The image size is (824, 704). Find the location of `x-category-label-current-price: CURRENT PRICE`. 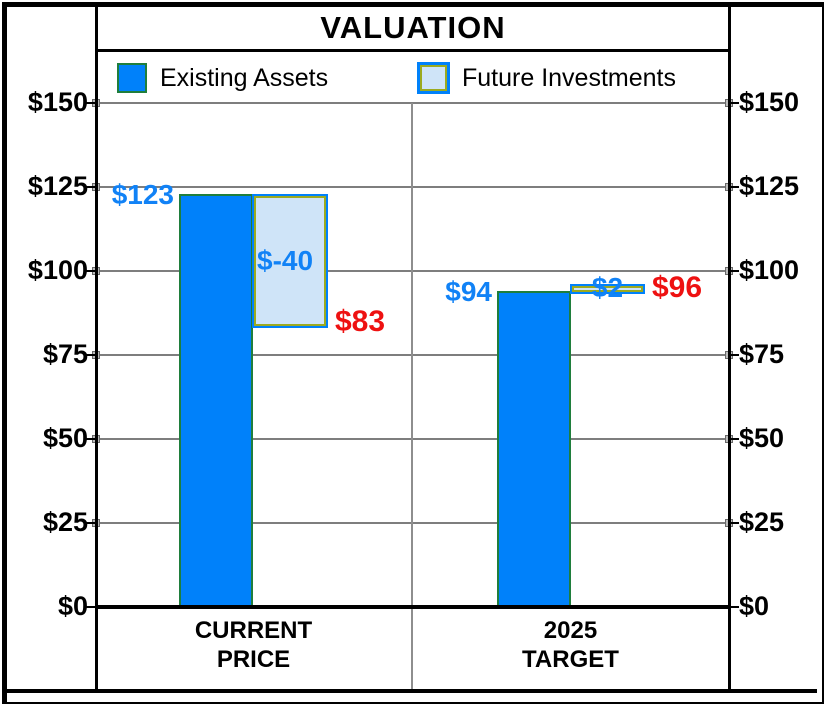

x-category-label-current-price: CURRENT PRICE is located at coordinates (253, 645).